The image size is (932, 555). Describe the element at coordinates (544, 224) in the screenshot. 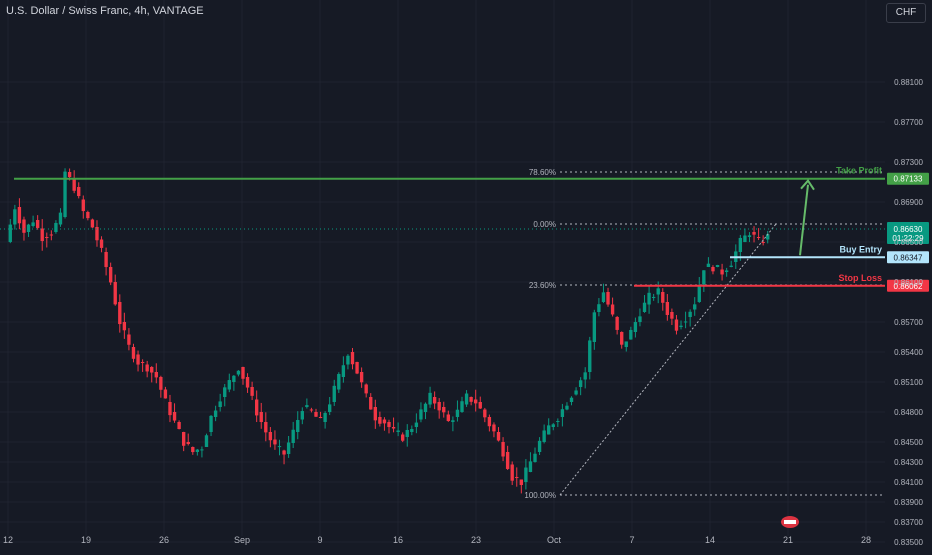

I see `fib-level-label: 0.00%` at that location.